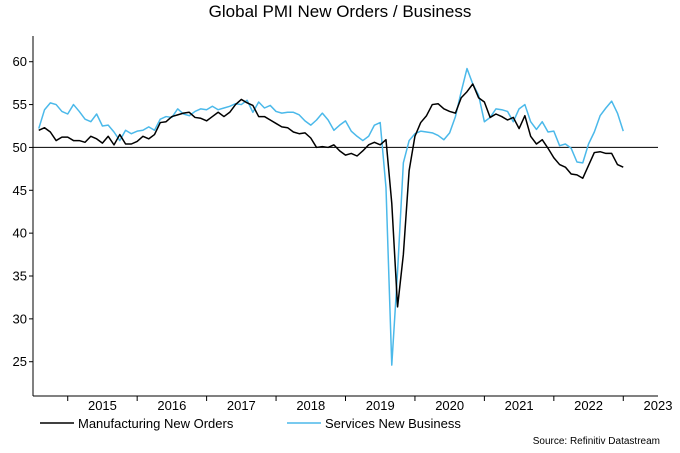  What do you see at coordinates (171, 405) in the screenshot?
I see `x-tick-label: 2016` at bounding box center [171, 405].